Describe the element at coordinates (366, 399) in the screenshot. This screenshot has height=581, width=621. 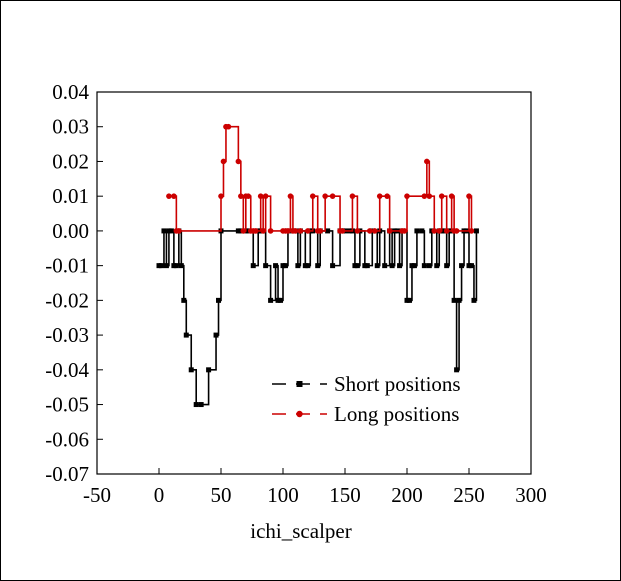
I see `legend: Short positions Long positions` at that location.